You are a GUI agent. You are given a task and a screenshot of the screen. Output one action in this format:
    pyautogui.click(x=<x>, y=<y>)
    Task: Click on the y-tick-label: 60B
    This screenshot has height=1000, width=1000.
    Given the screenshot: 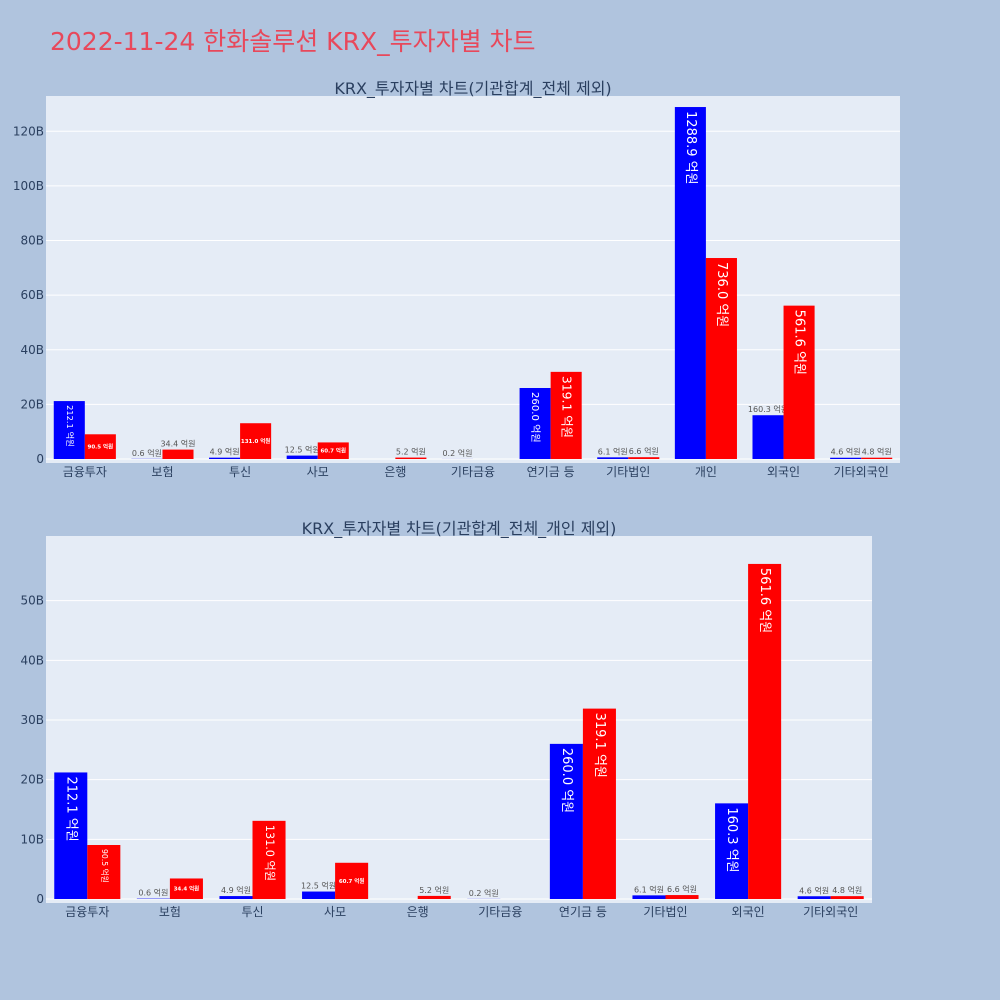 What is the action you would take?
    pyautogui.click(x=32, y=295)
    